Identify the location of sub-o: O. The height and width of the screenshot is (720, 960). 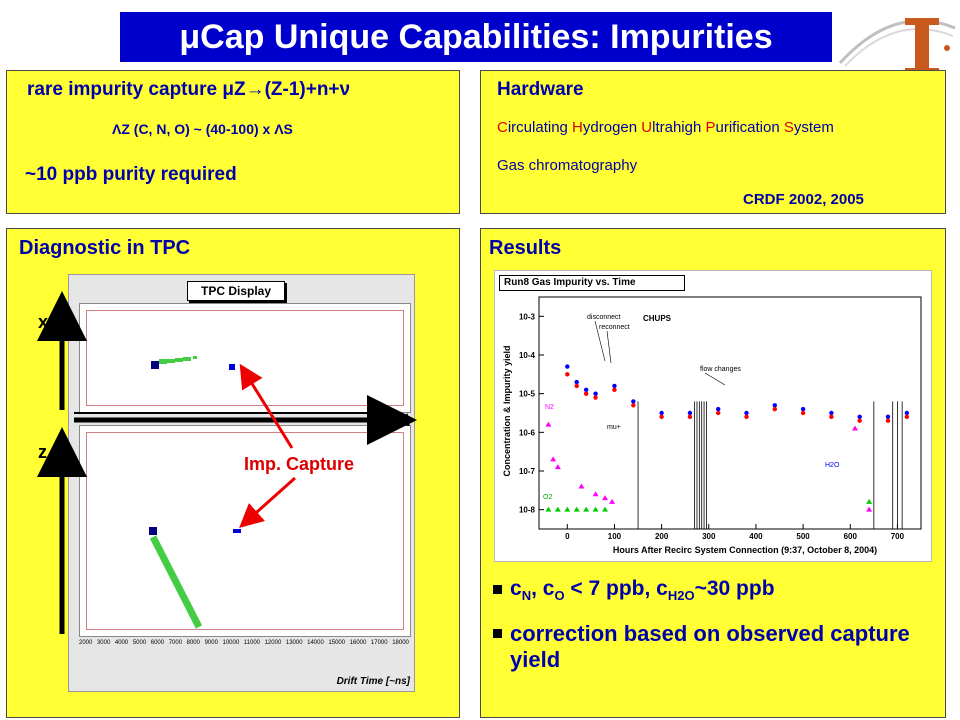
(559, 596).